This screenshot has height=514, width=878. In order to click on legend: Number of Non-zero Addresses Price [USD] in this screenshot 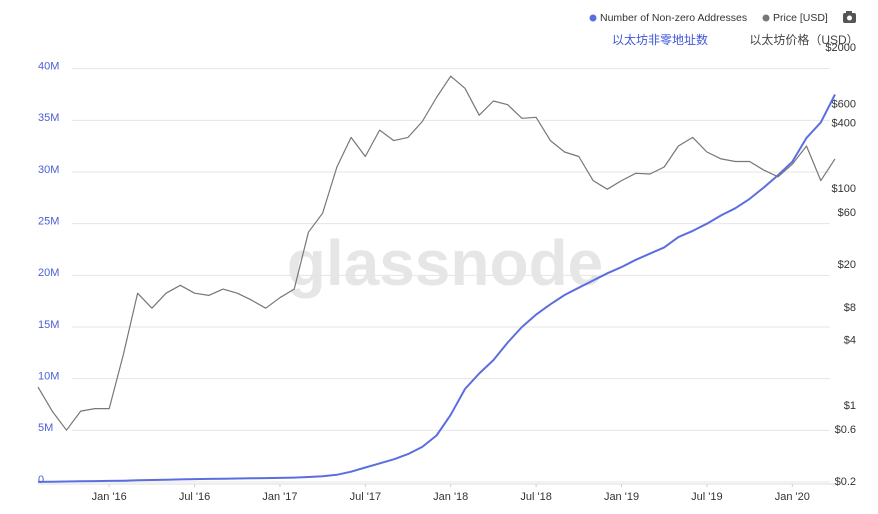, I will do `click(722, 17)`.